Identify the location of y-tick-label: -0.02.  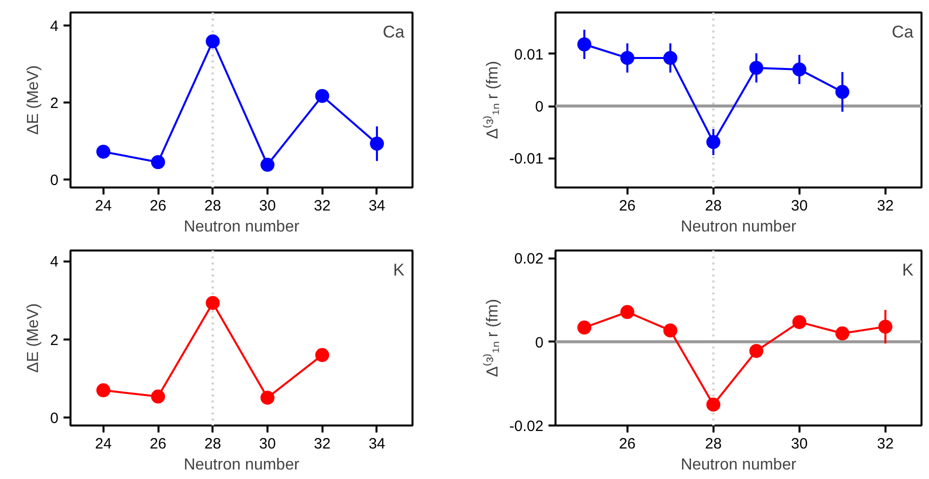
(526, 426).